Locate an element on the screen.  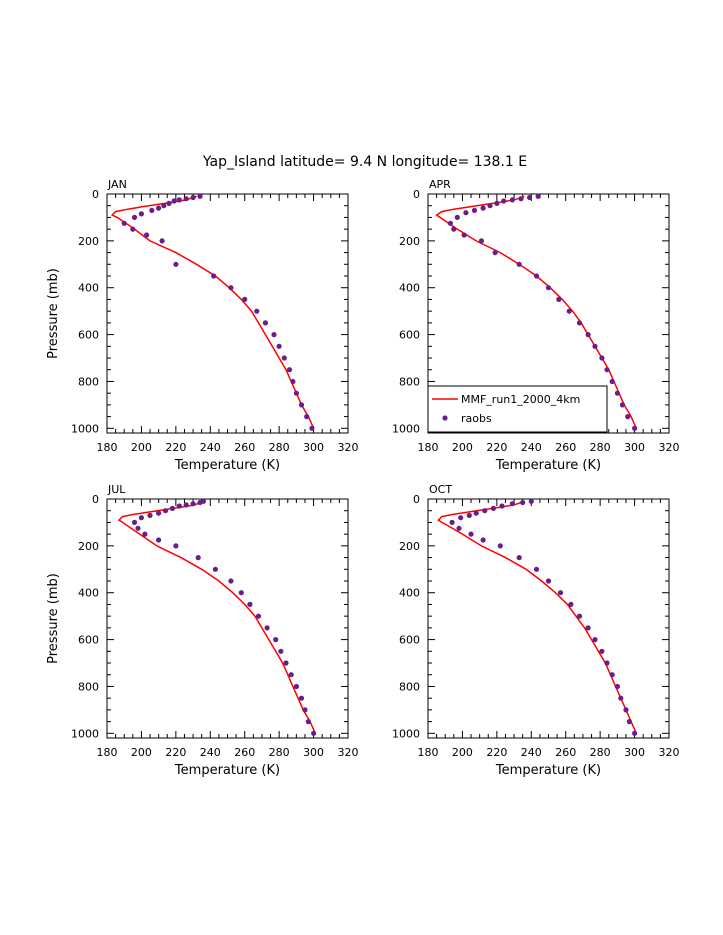
y-tick-label: 0 is located at coordinates (416, 194).